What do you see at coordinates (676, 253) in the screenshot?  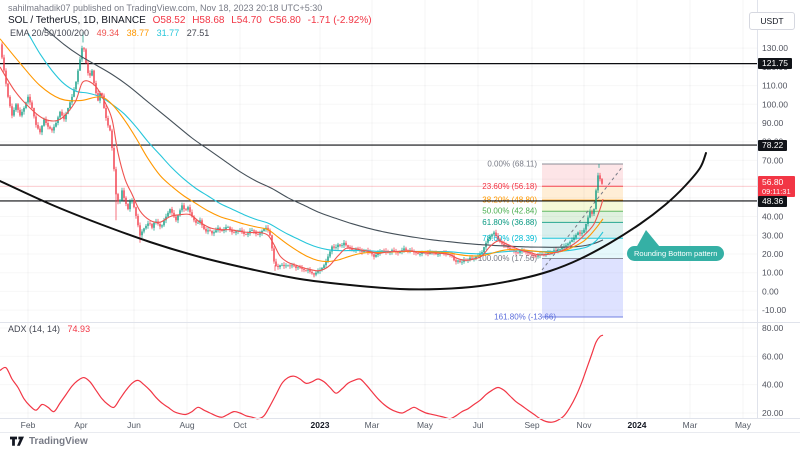 I see `rounding-bottom-callout: Rounding Bottom pattern` at bounding box center [676, 253].